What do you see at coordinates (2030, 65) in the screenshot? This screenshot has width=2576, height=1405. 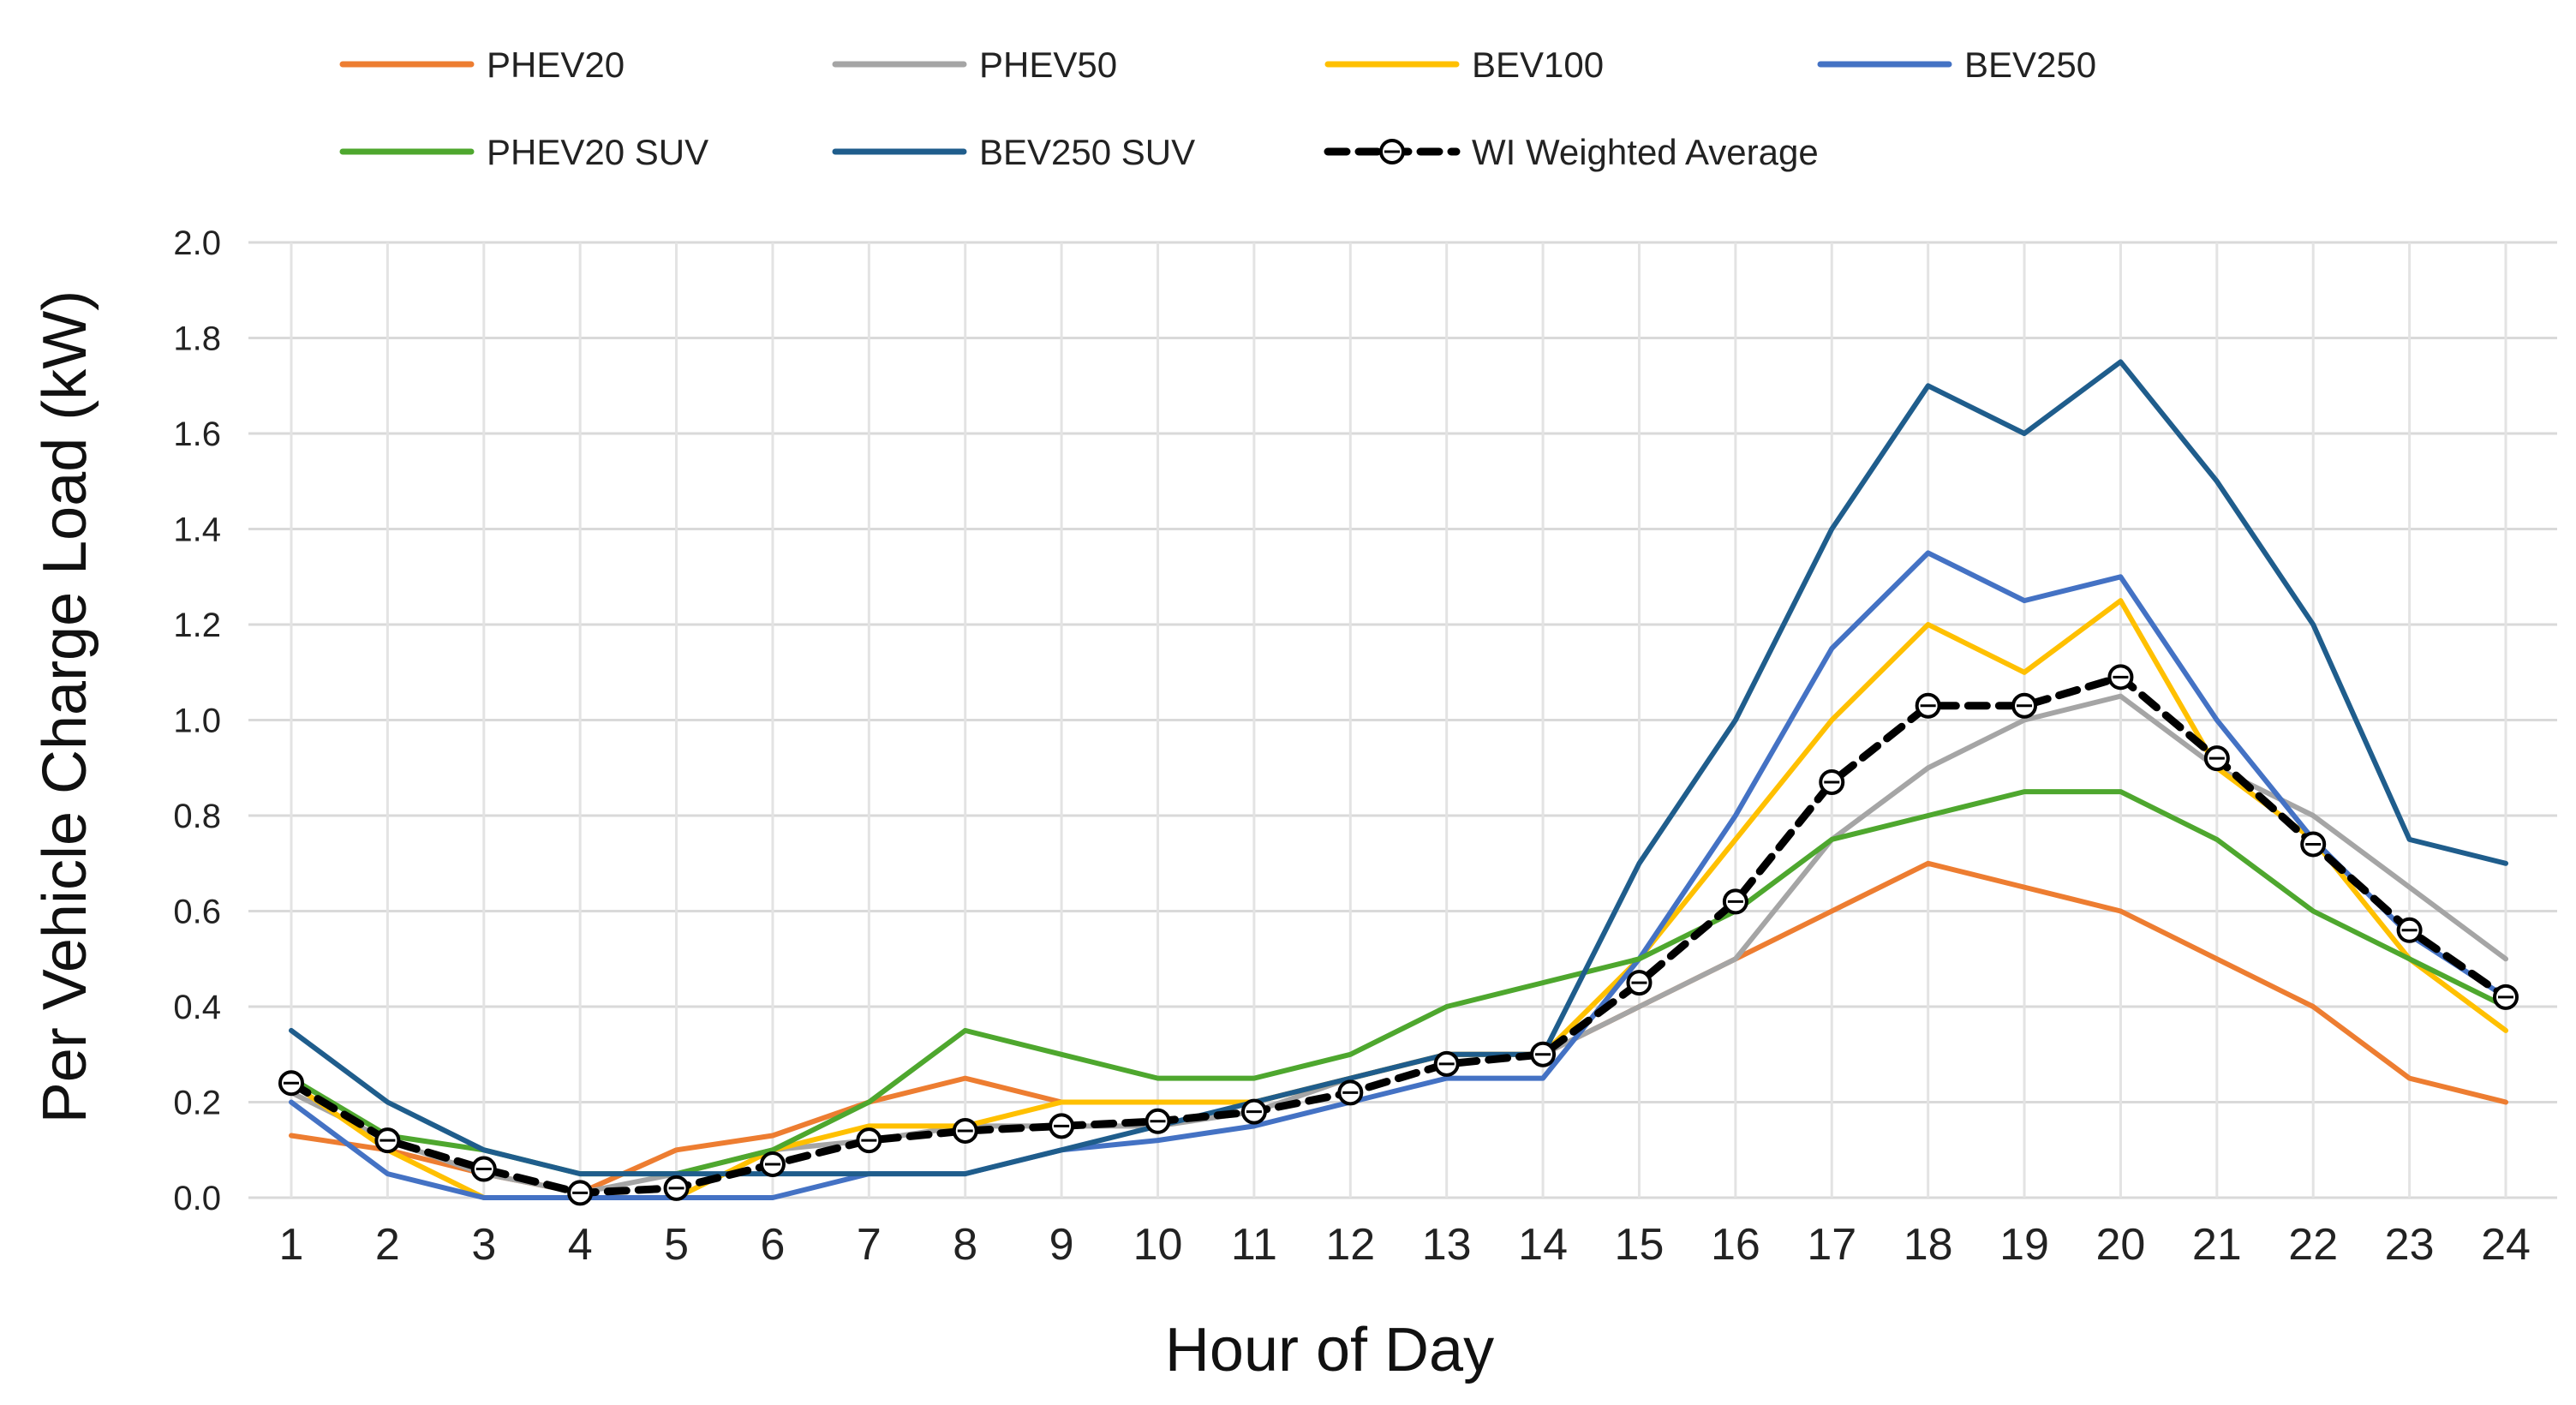 I see `legend-label: BEV250` at bounding box center [2030, 65].